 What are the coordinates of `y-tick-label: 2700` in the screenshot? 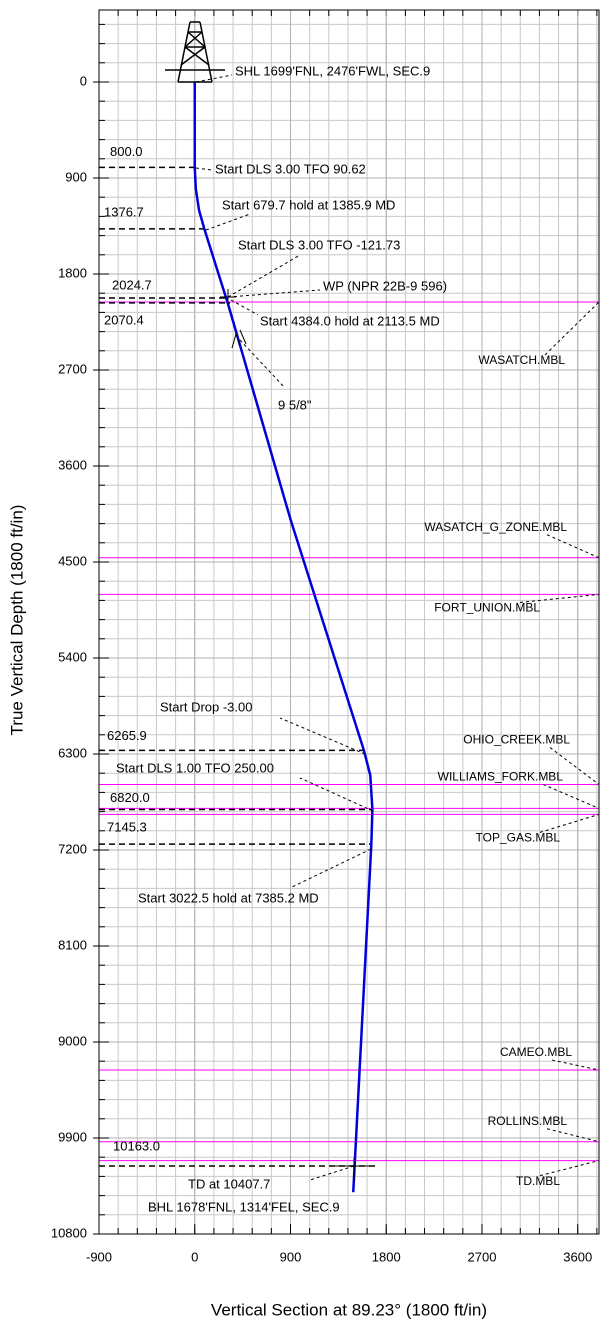 It's located at (72, 368).